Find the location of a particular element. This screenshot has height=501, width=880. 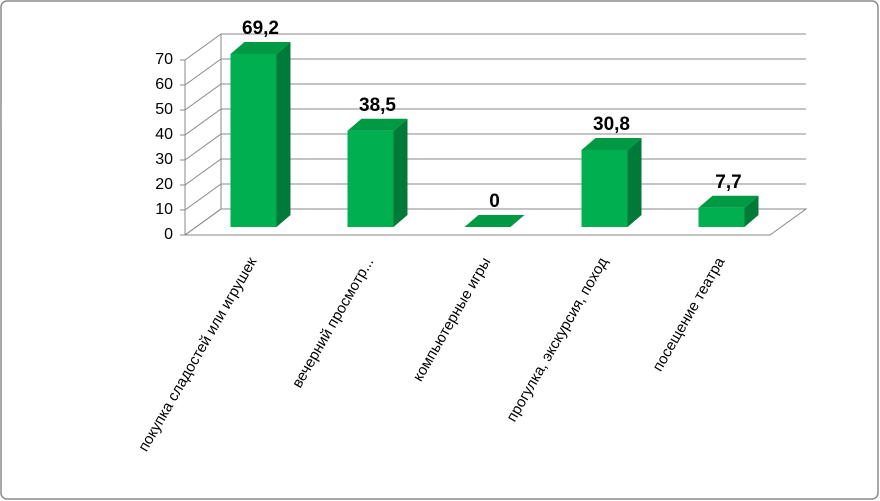

y-tick-label: 20 is located at coordinates (164, 184).